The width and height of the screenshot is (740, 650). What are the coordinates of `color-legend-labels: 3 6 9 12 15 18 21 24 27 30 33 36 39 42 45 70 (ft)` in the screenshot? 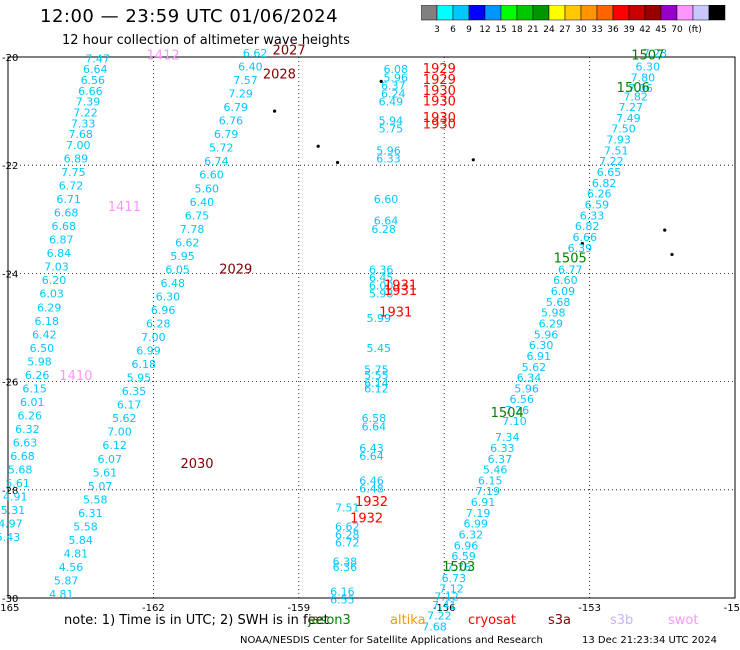 It's located at (568, 30).